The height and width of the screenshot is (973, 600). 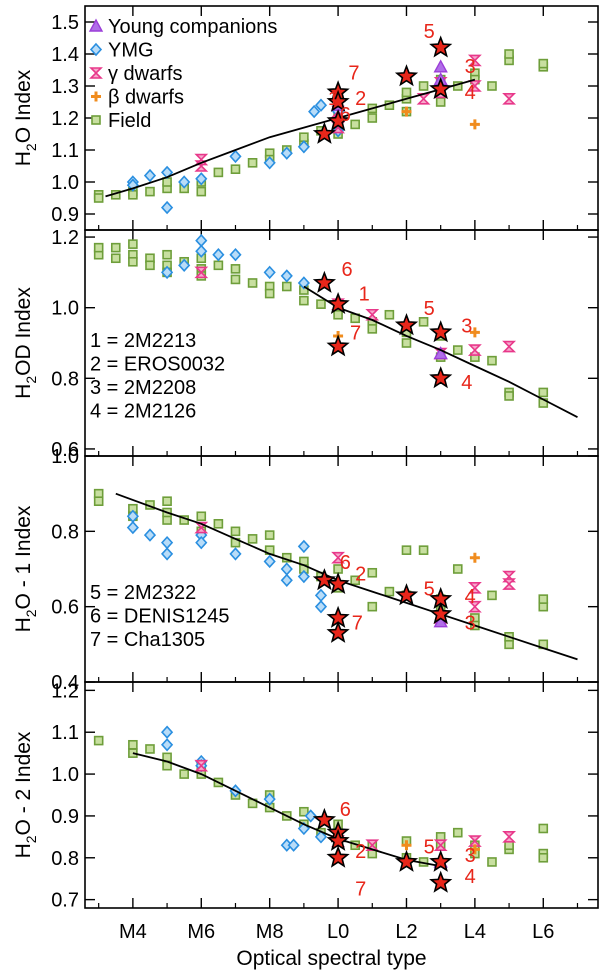 I want to click on y-tick-label: 1.3, so click(x=65, y=87).